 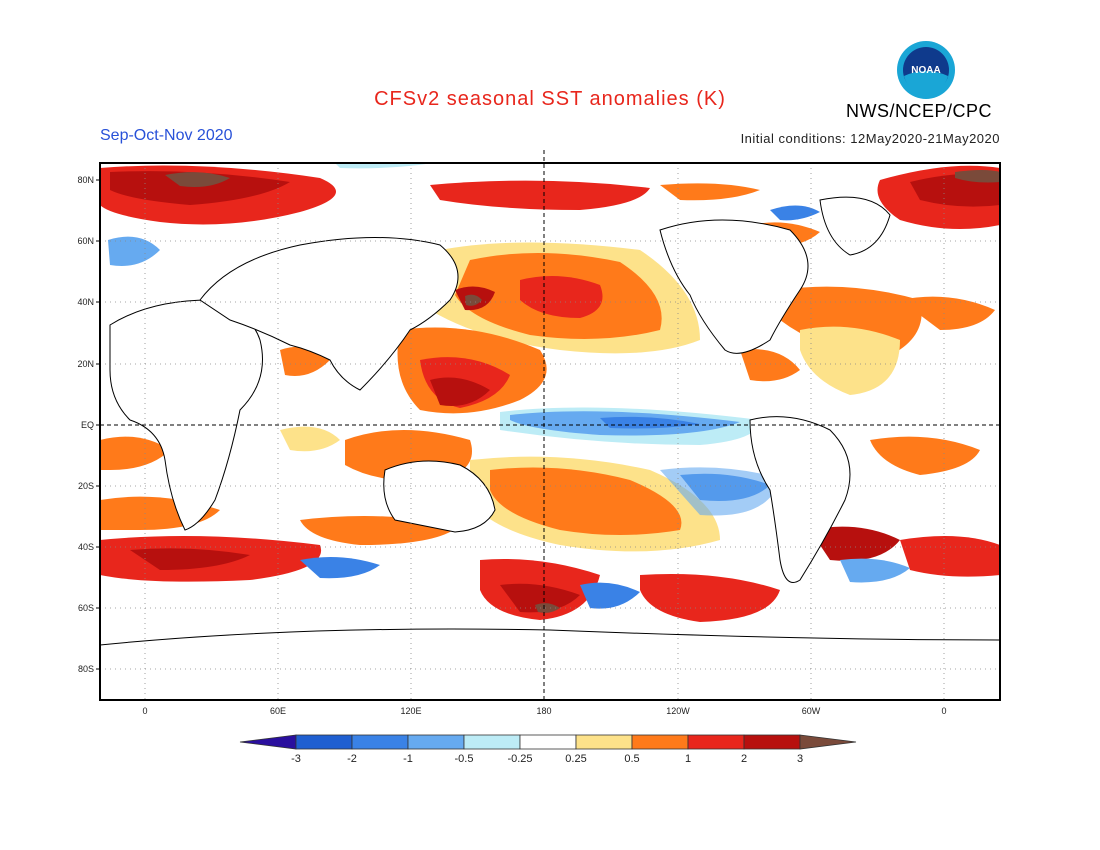 What do you see at coordinates (85, 241) in the screenshot?
I see `lat-label: 60N` at bounding box center [85, 241].